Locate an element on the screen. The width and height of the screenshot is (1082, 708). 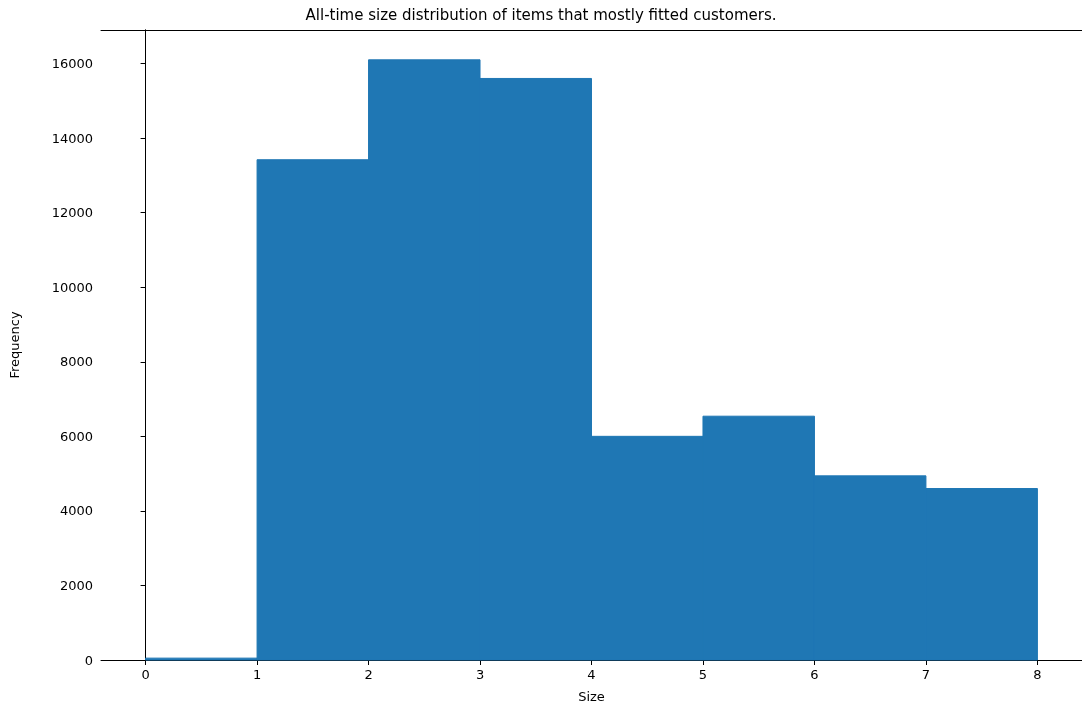
y-tick-label: 16000 is located at coordinates (72, 64).